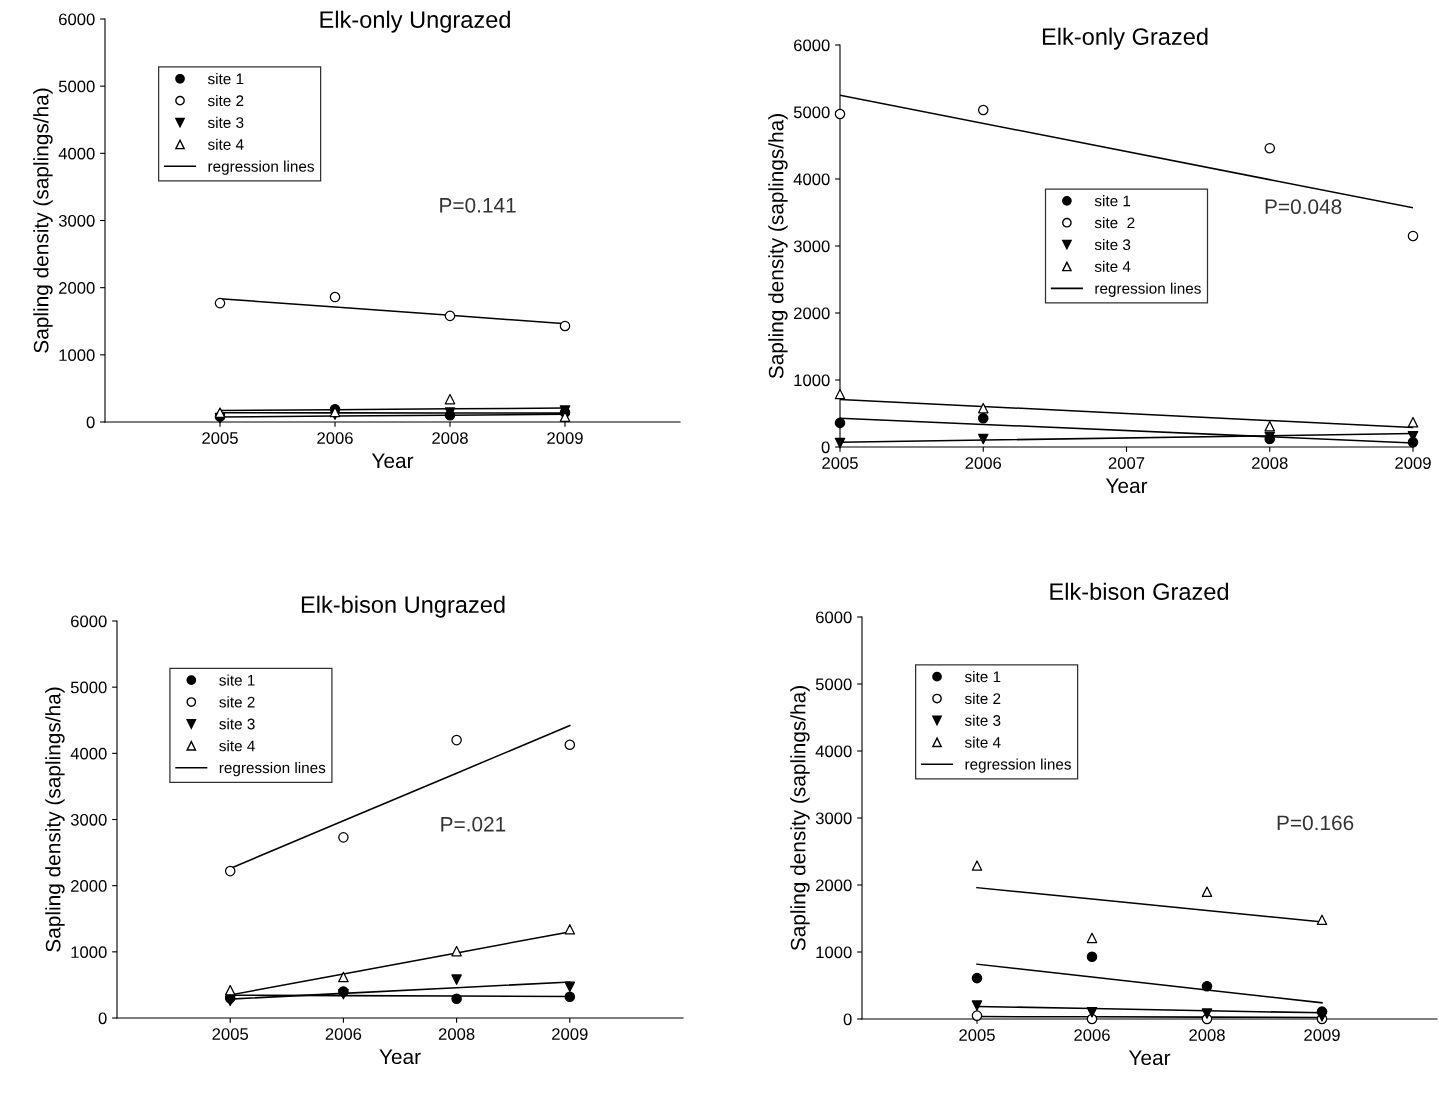  I want to click on chart-title: Elk-only Ungrazed, so click(415, 21).